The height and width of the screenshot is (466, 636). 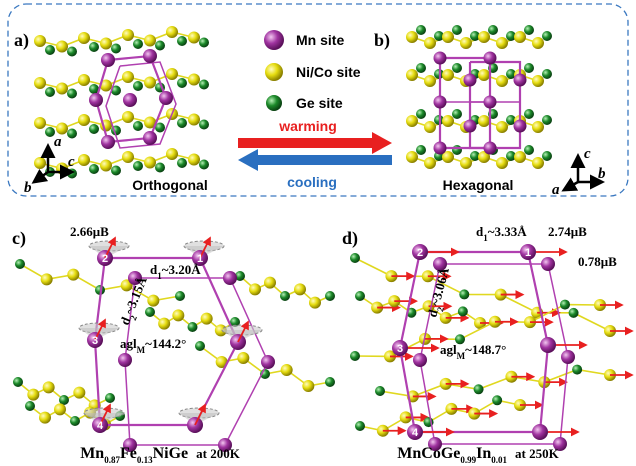 I want to click on distance-label: d1~3.20Å, so click(x=175, y=271).